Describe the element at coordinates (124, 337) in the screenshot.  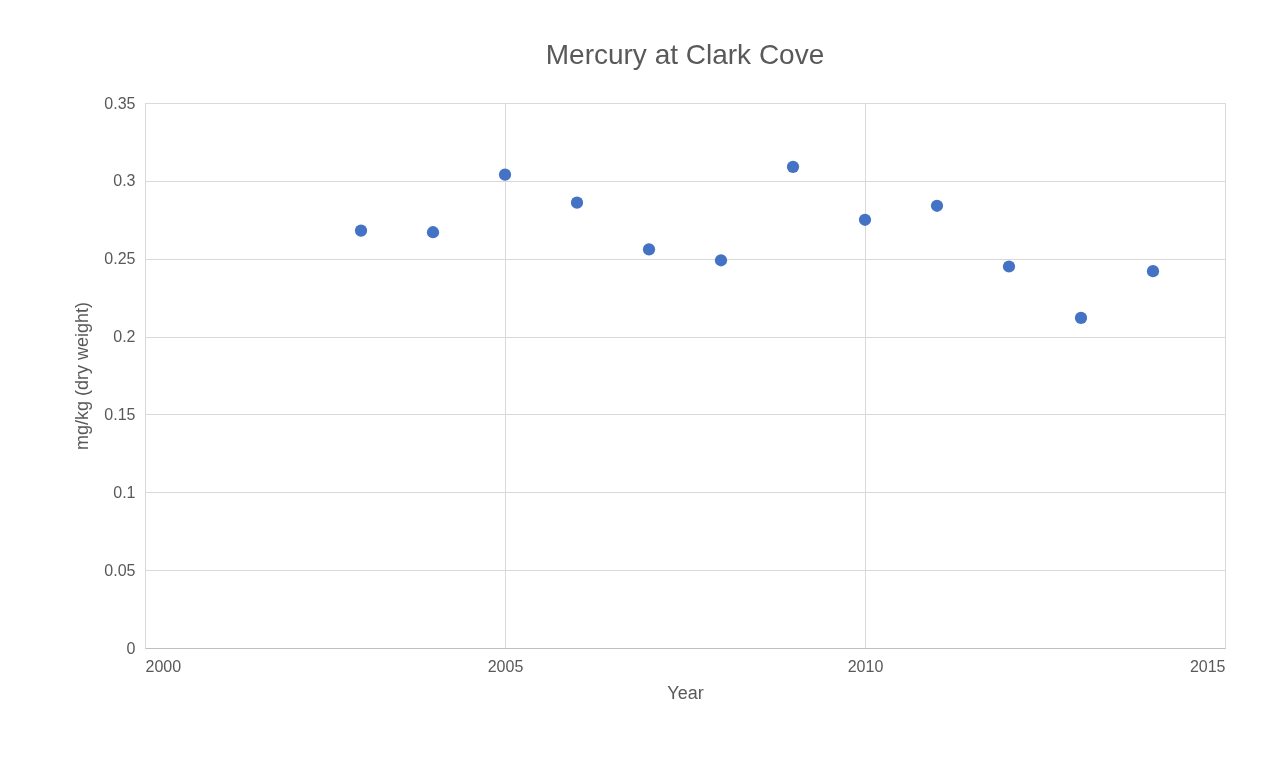
I see `y-tick-label: 0.2` at that location.